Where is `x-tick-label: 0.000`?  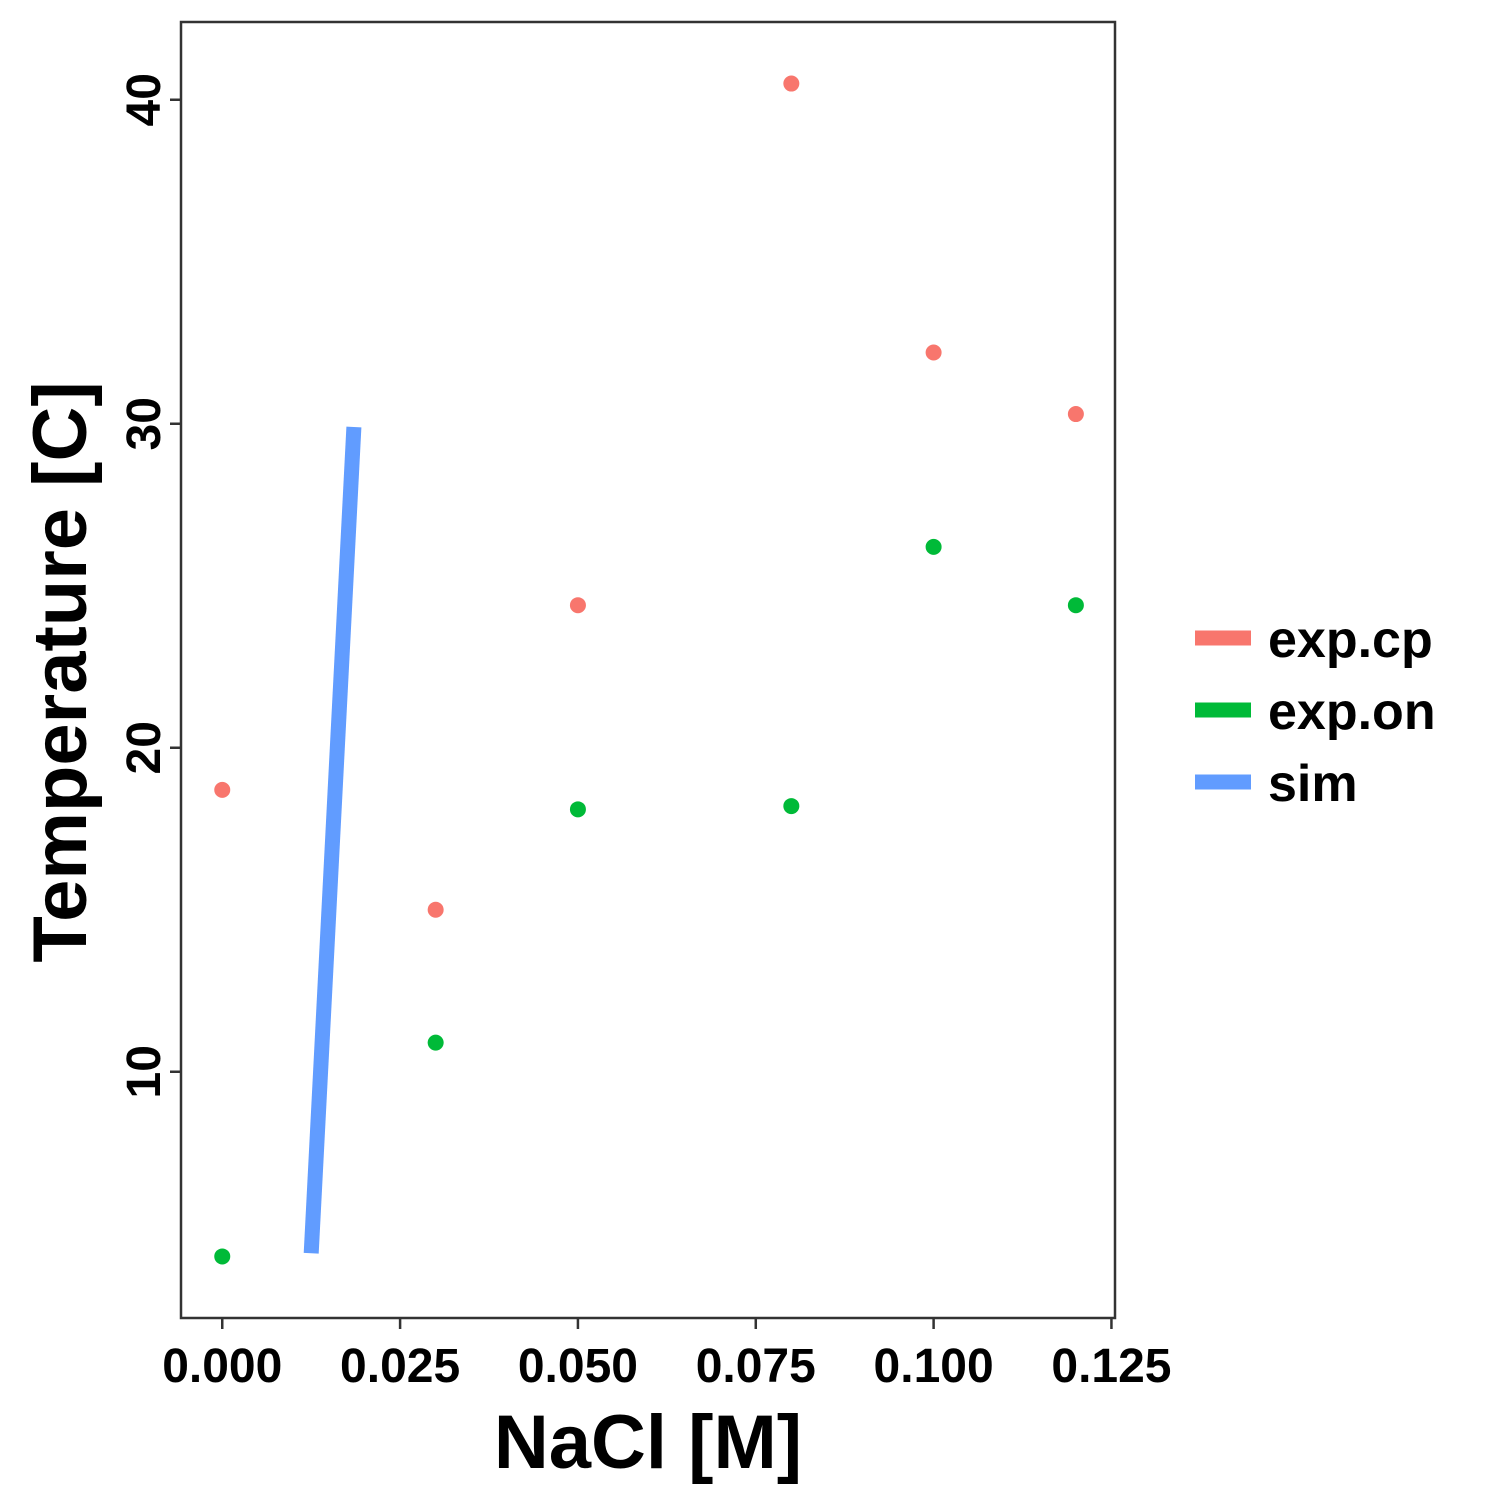 x-tick-label: 0.000 is located at coordinates (222, 1366).